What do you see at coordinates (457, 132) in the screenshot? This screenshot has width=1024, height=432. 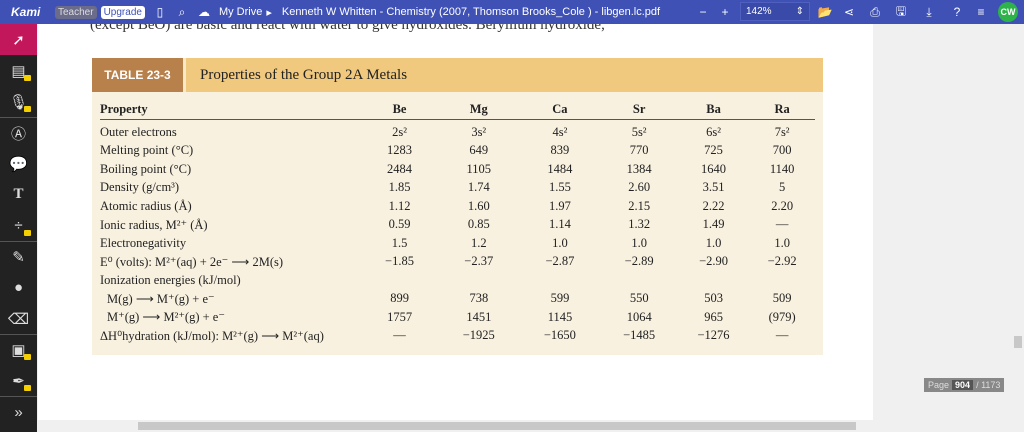 I see `table-row: Outer electrons 2s² 3s² 4s² 5s² 6s² 7s²` at bounding box center [457, 132].